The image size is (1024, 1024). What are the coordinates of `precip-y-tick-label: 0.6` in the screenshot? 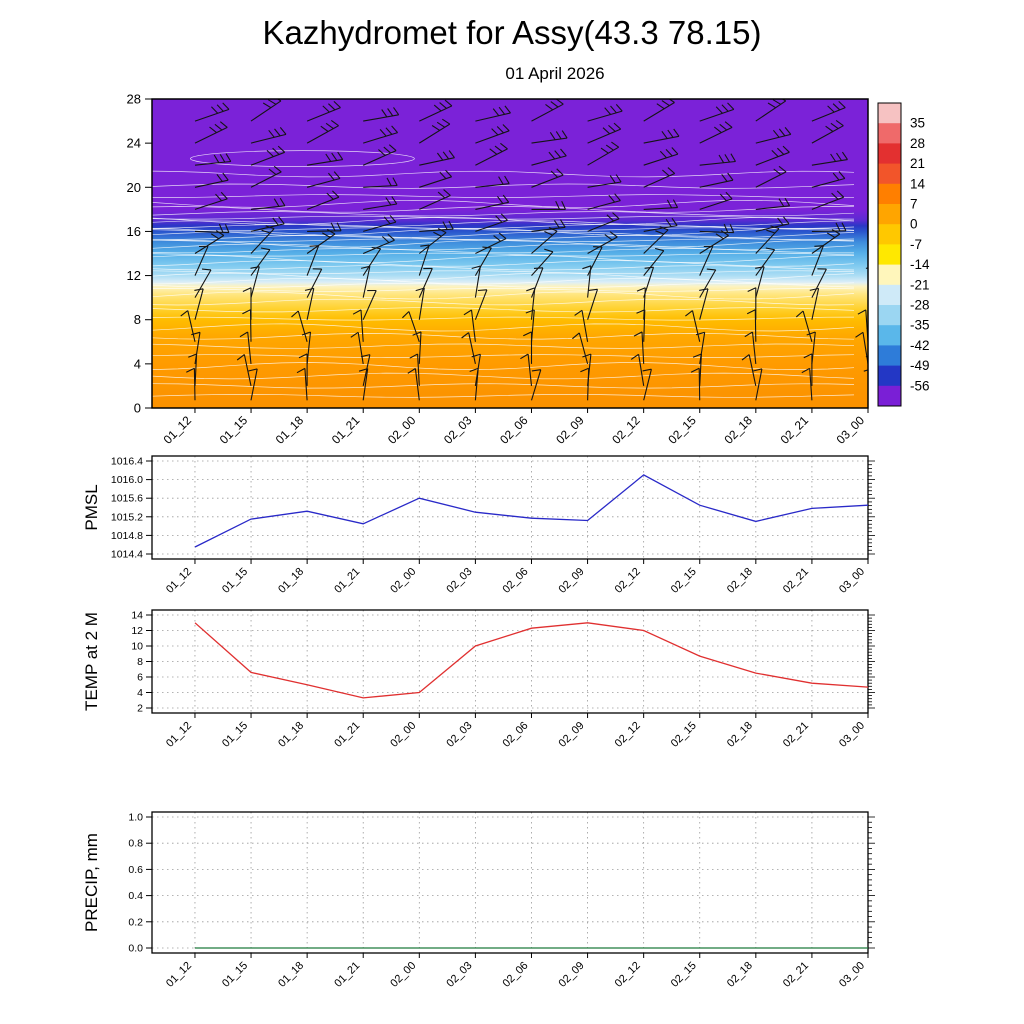 It's located at (135, 870).